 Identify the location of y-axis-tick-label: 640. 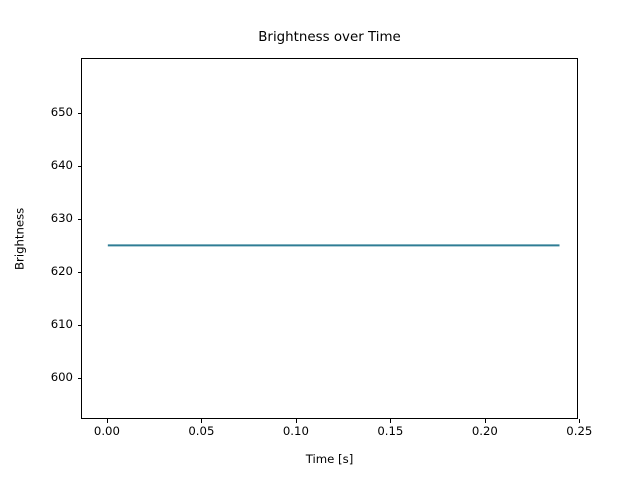
(61, 164).